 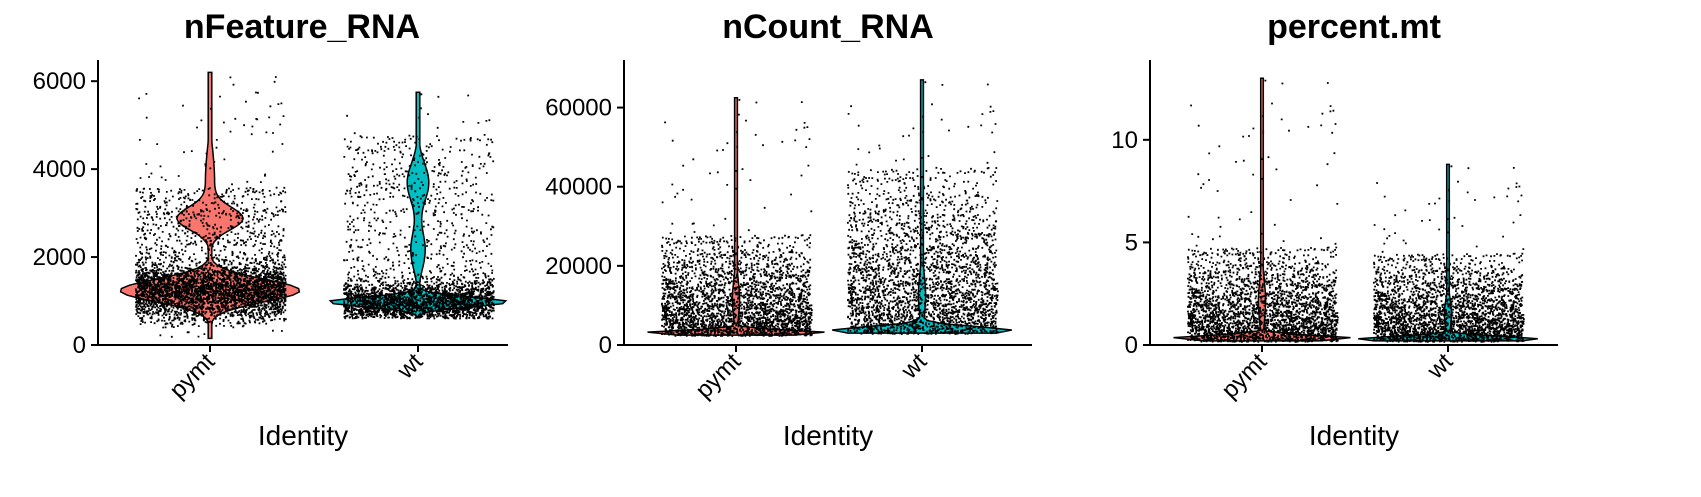 What do you see at coordinates (1124, 140) in the screenshot?
I see `y-tick-label: 10` at bounding box center [1124, 140].